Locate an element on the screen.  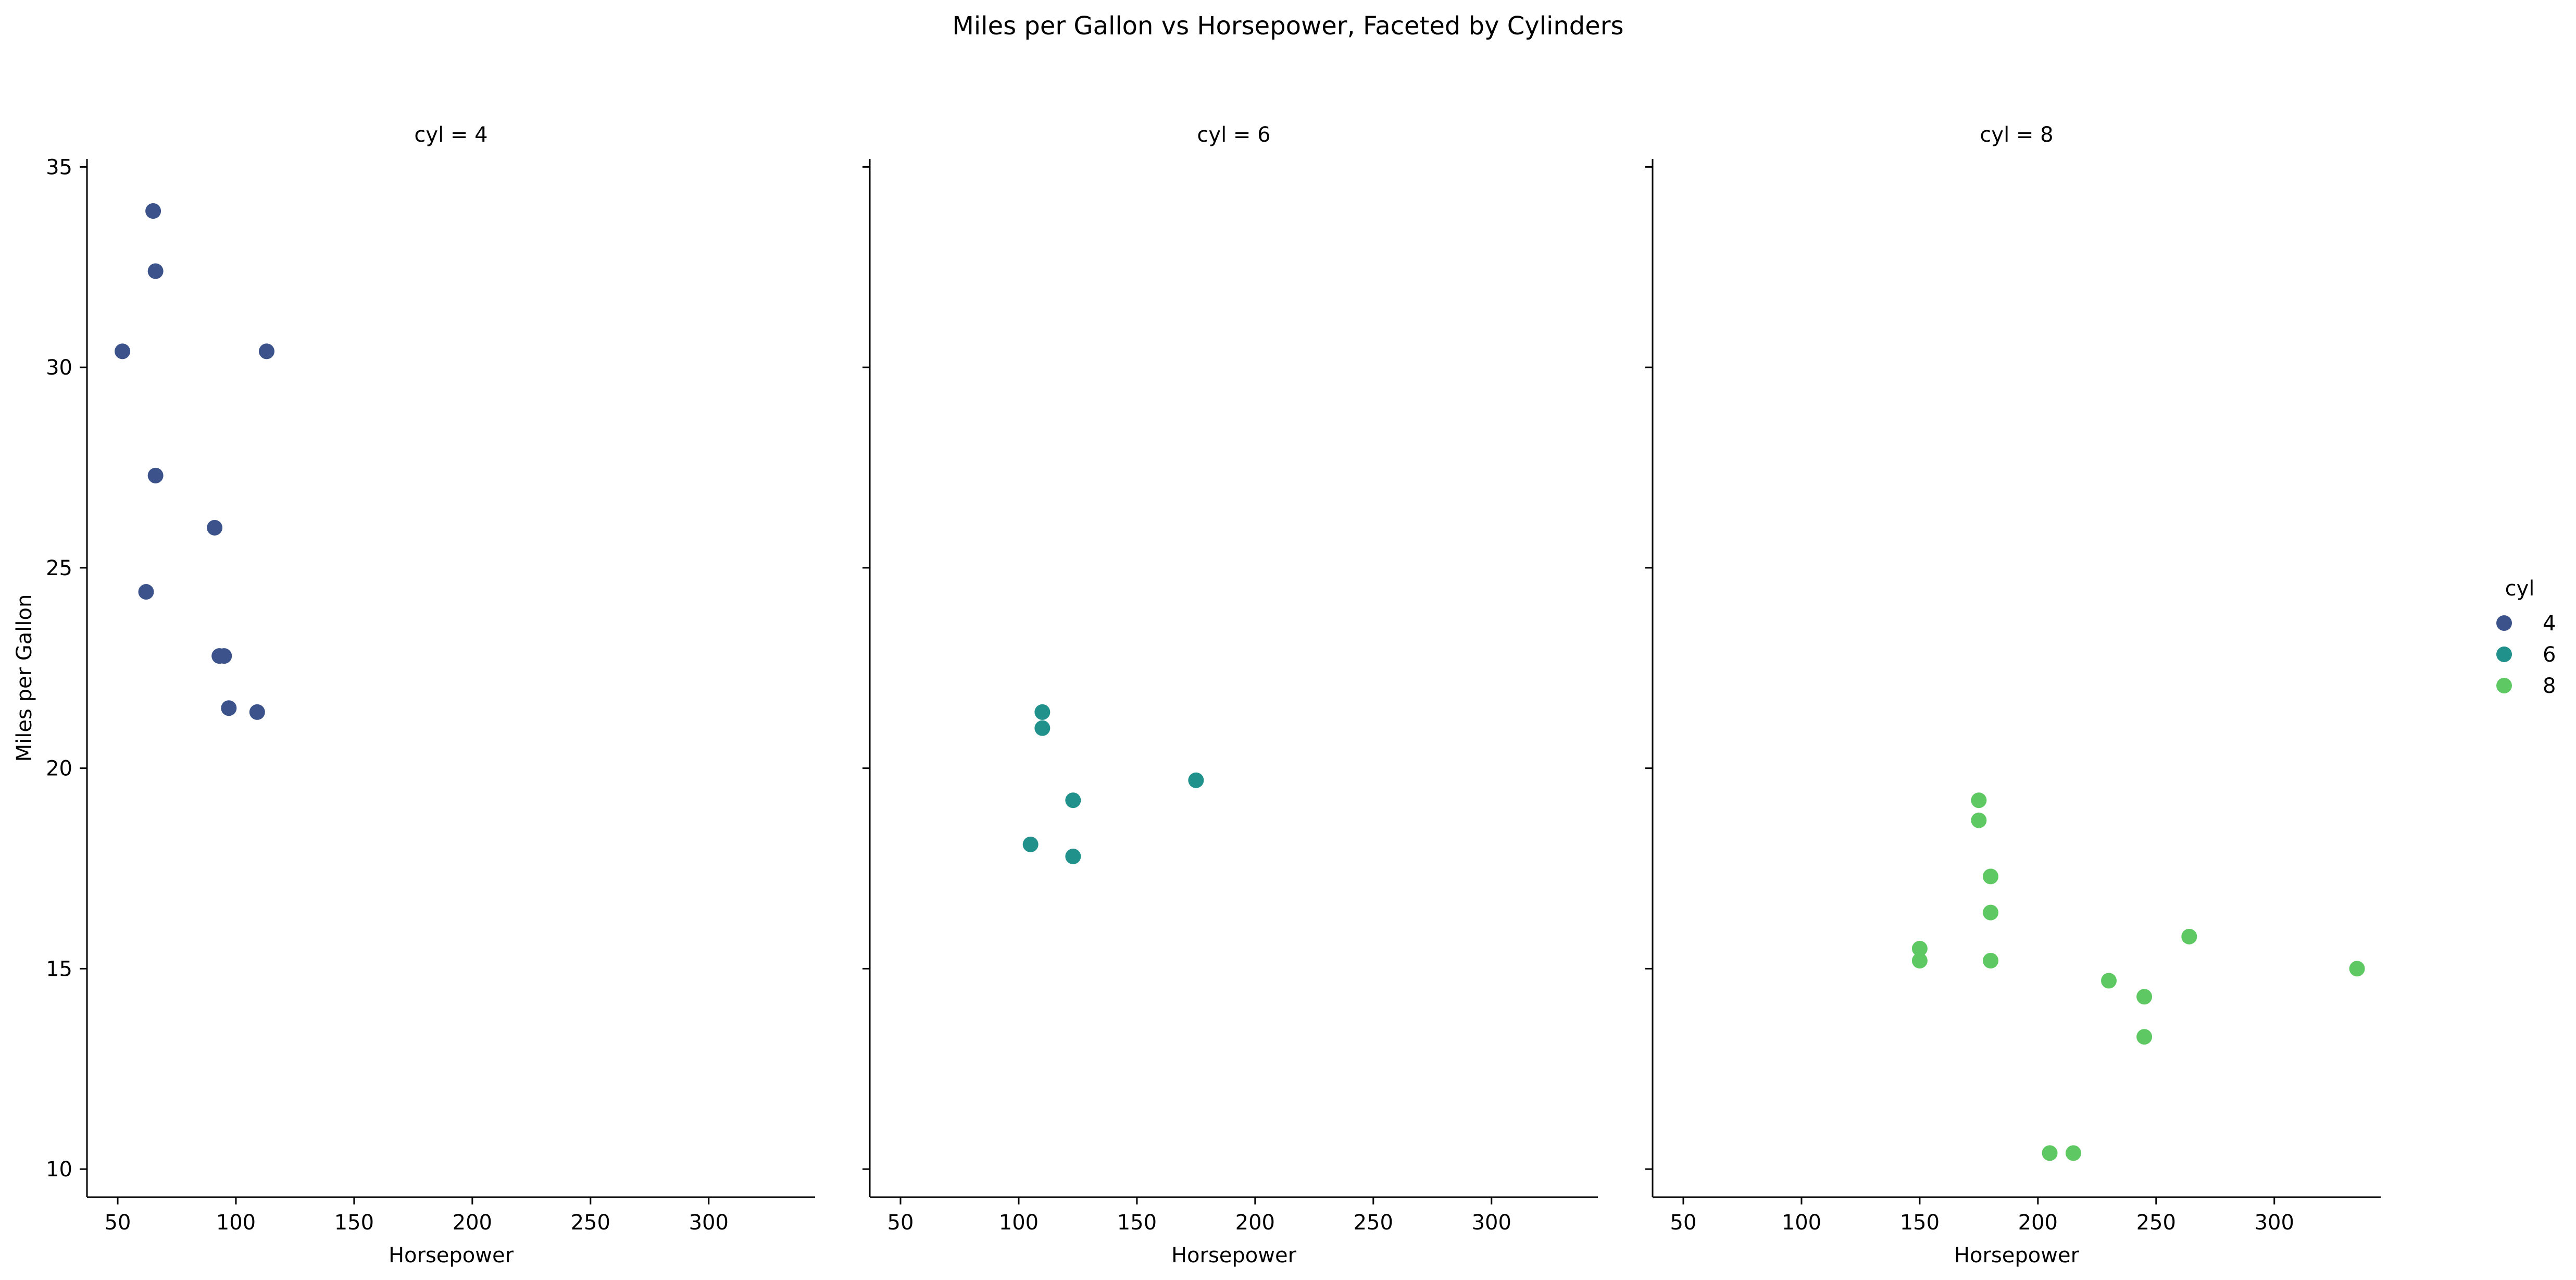
legend-title: cyl is located at coordinates (2520, 589).